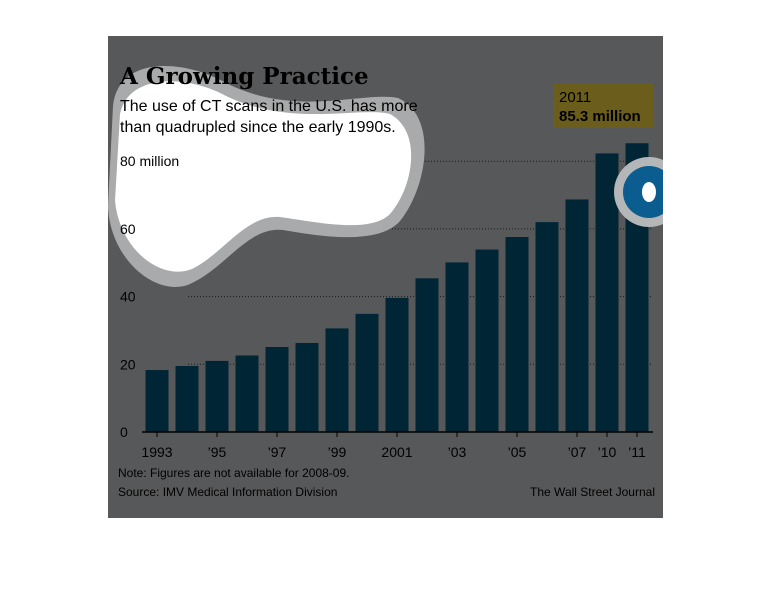 The height and width of the screenshot is (612, 770). I want to click on bar-1998, so click(307, 387).